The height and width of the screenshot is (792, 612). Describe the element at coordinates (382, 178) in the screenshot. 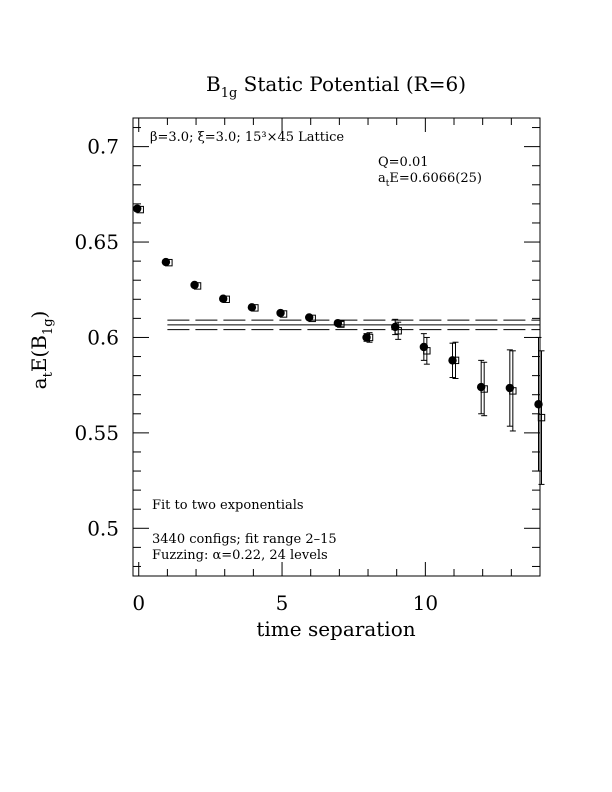

I see `energy-a: a` at that location.